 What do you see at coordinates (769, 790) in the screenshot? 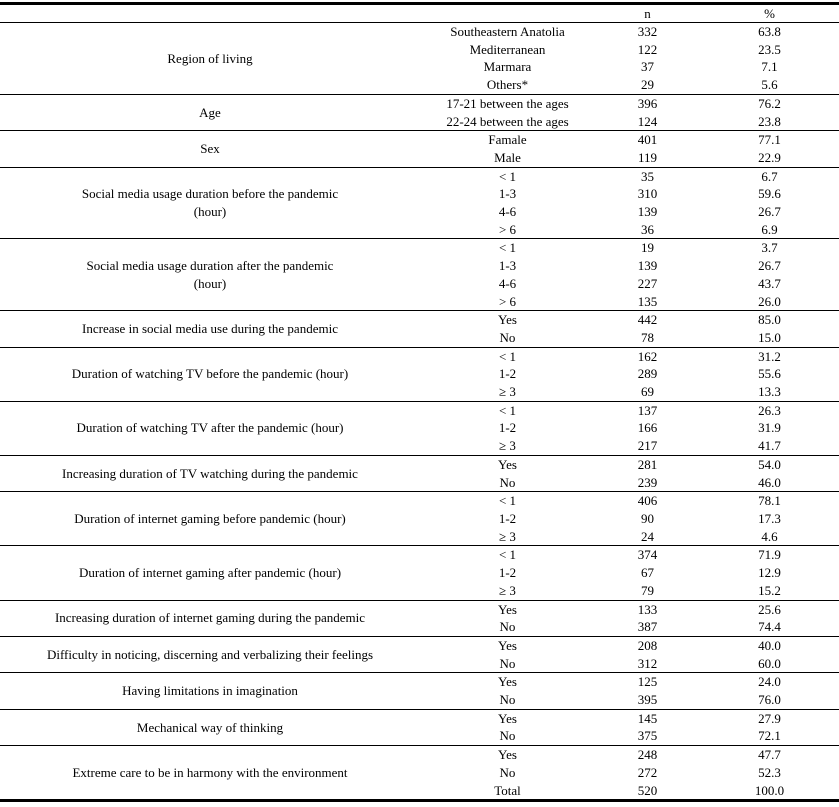
I see `percent-cell: 100.0` at bounding box center [769, 790].